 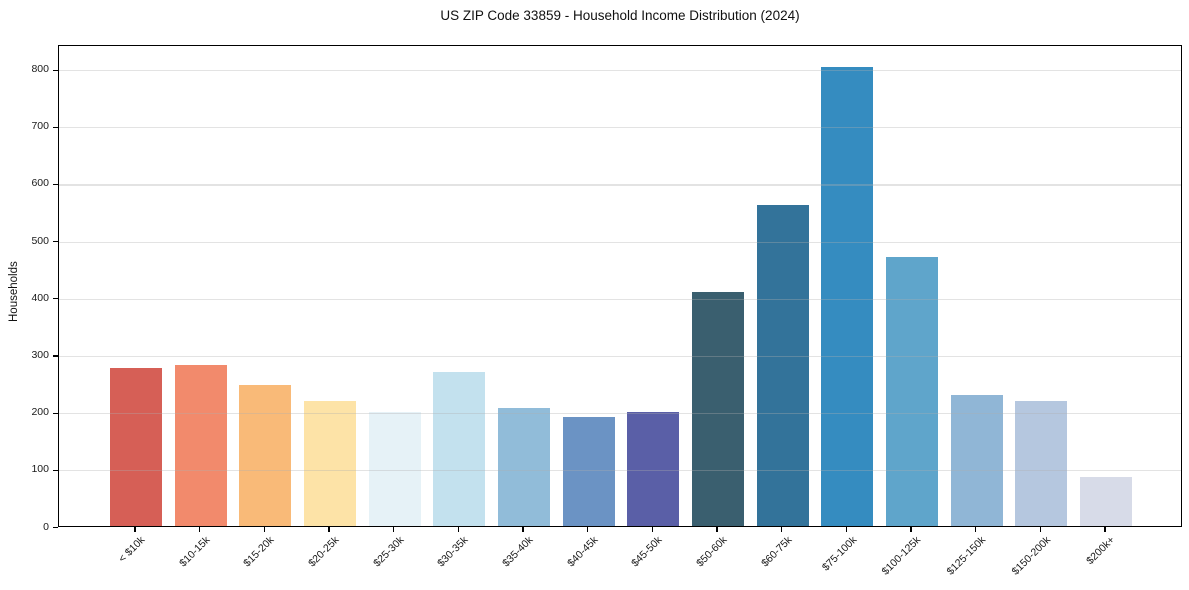 What do you see at coordinates (1101, 551) in the screenshot?
I see `x-tick-label: $200k+` at bounding box center [1101, 551].